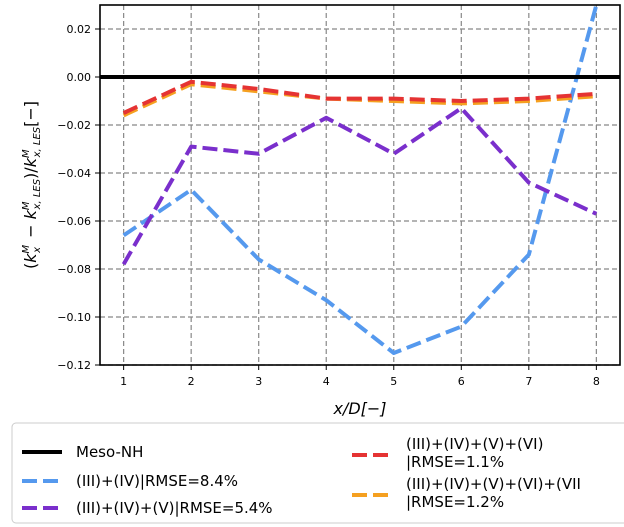  I want to click on legend-label-4: (III)+(IV)+(V)+(VI)+(VII, so click(493, 484).